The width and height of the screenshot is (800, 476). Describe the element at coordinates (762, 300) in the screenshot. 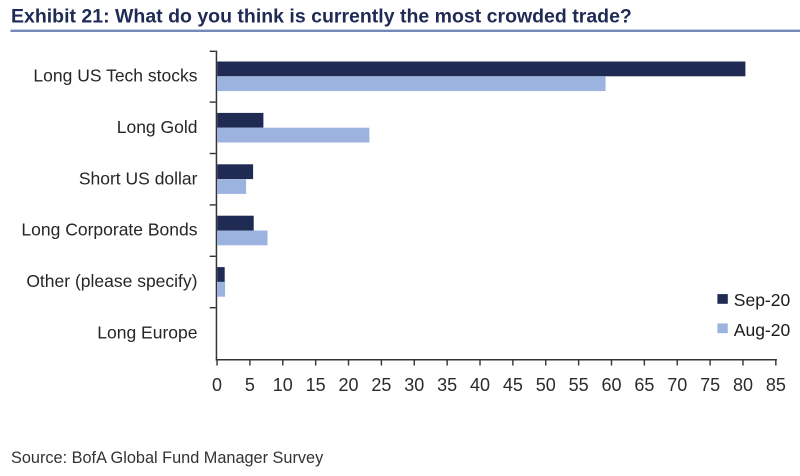

I see `svg-text: Sep-20` at that location.